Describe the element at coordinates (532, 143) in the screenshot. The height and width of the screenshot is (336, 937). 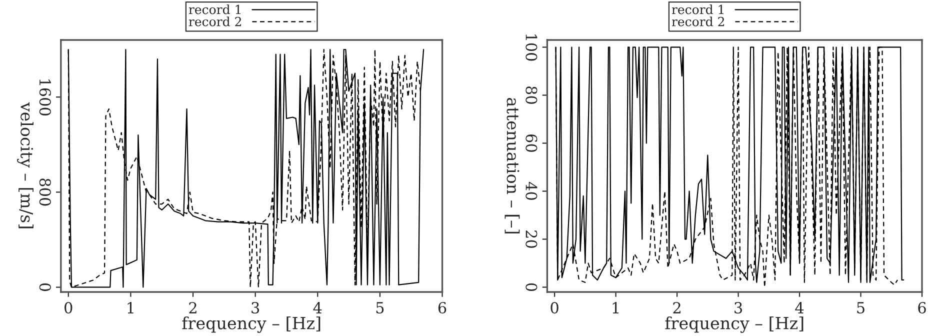
I see `y-tick-label: 60` at that location.